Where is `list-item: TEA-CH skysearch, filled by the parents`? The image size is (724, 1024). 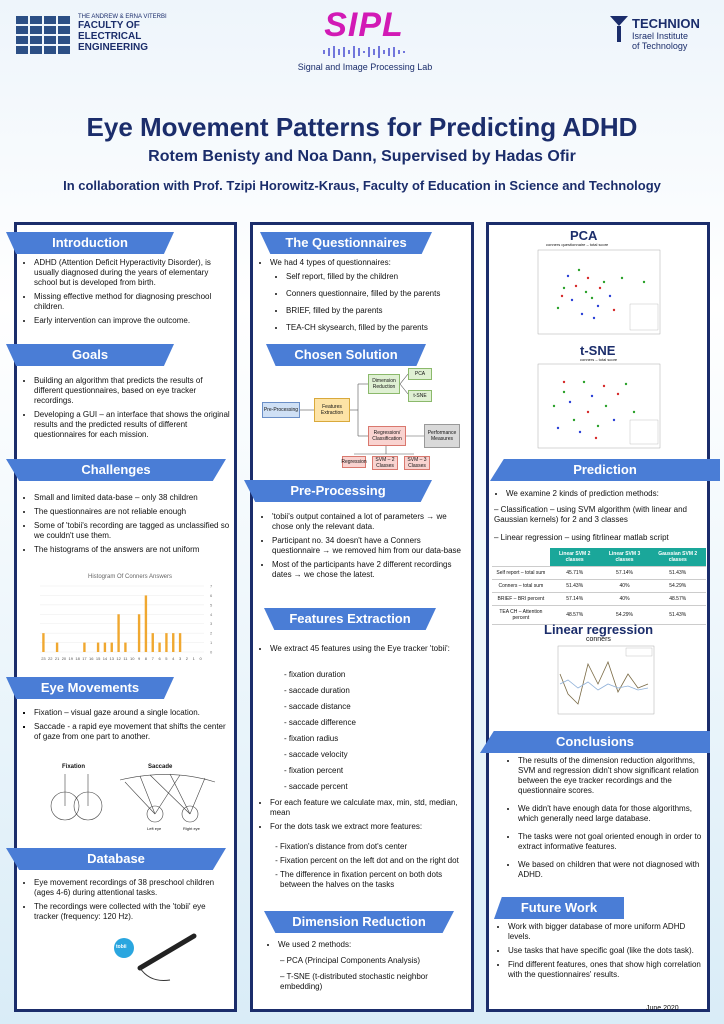 list-item: TEA-CH skysearch, filled by the parents is located at coordinates (376, 328).